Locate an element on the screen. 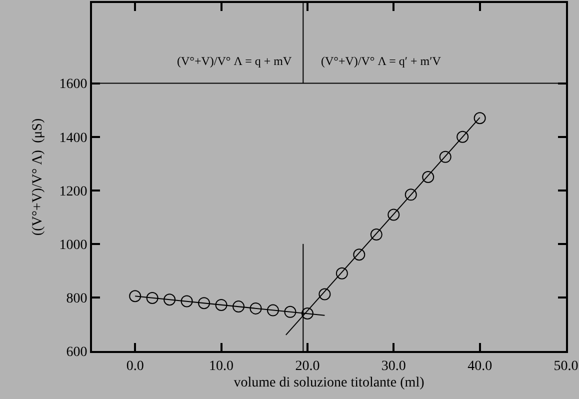 The height and width of the screenshot is (399, 579). x-tick-label: 30.0 is located at coordinates (393, 366).